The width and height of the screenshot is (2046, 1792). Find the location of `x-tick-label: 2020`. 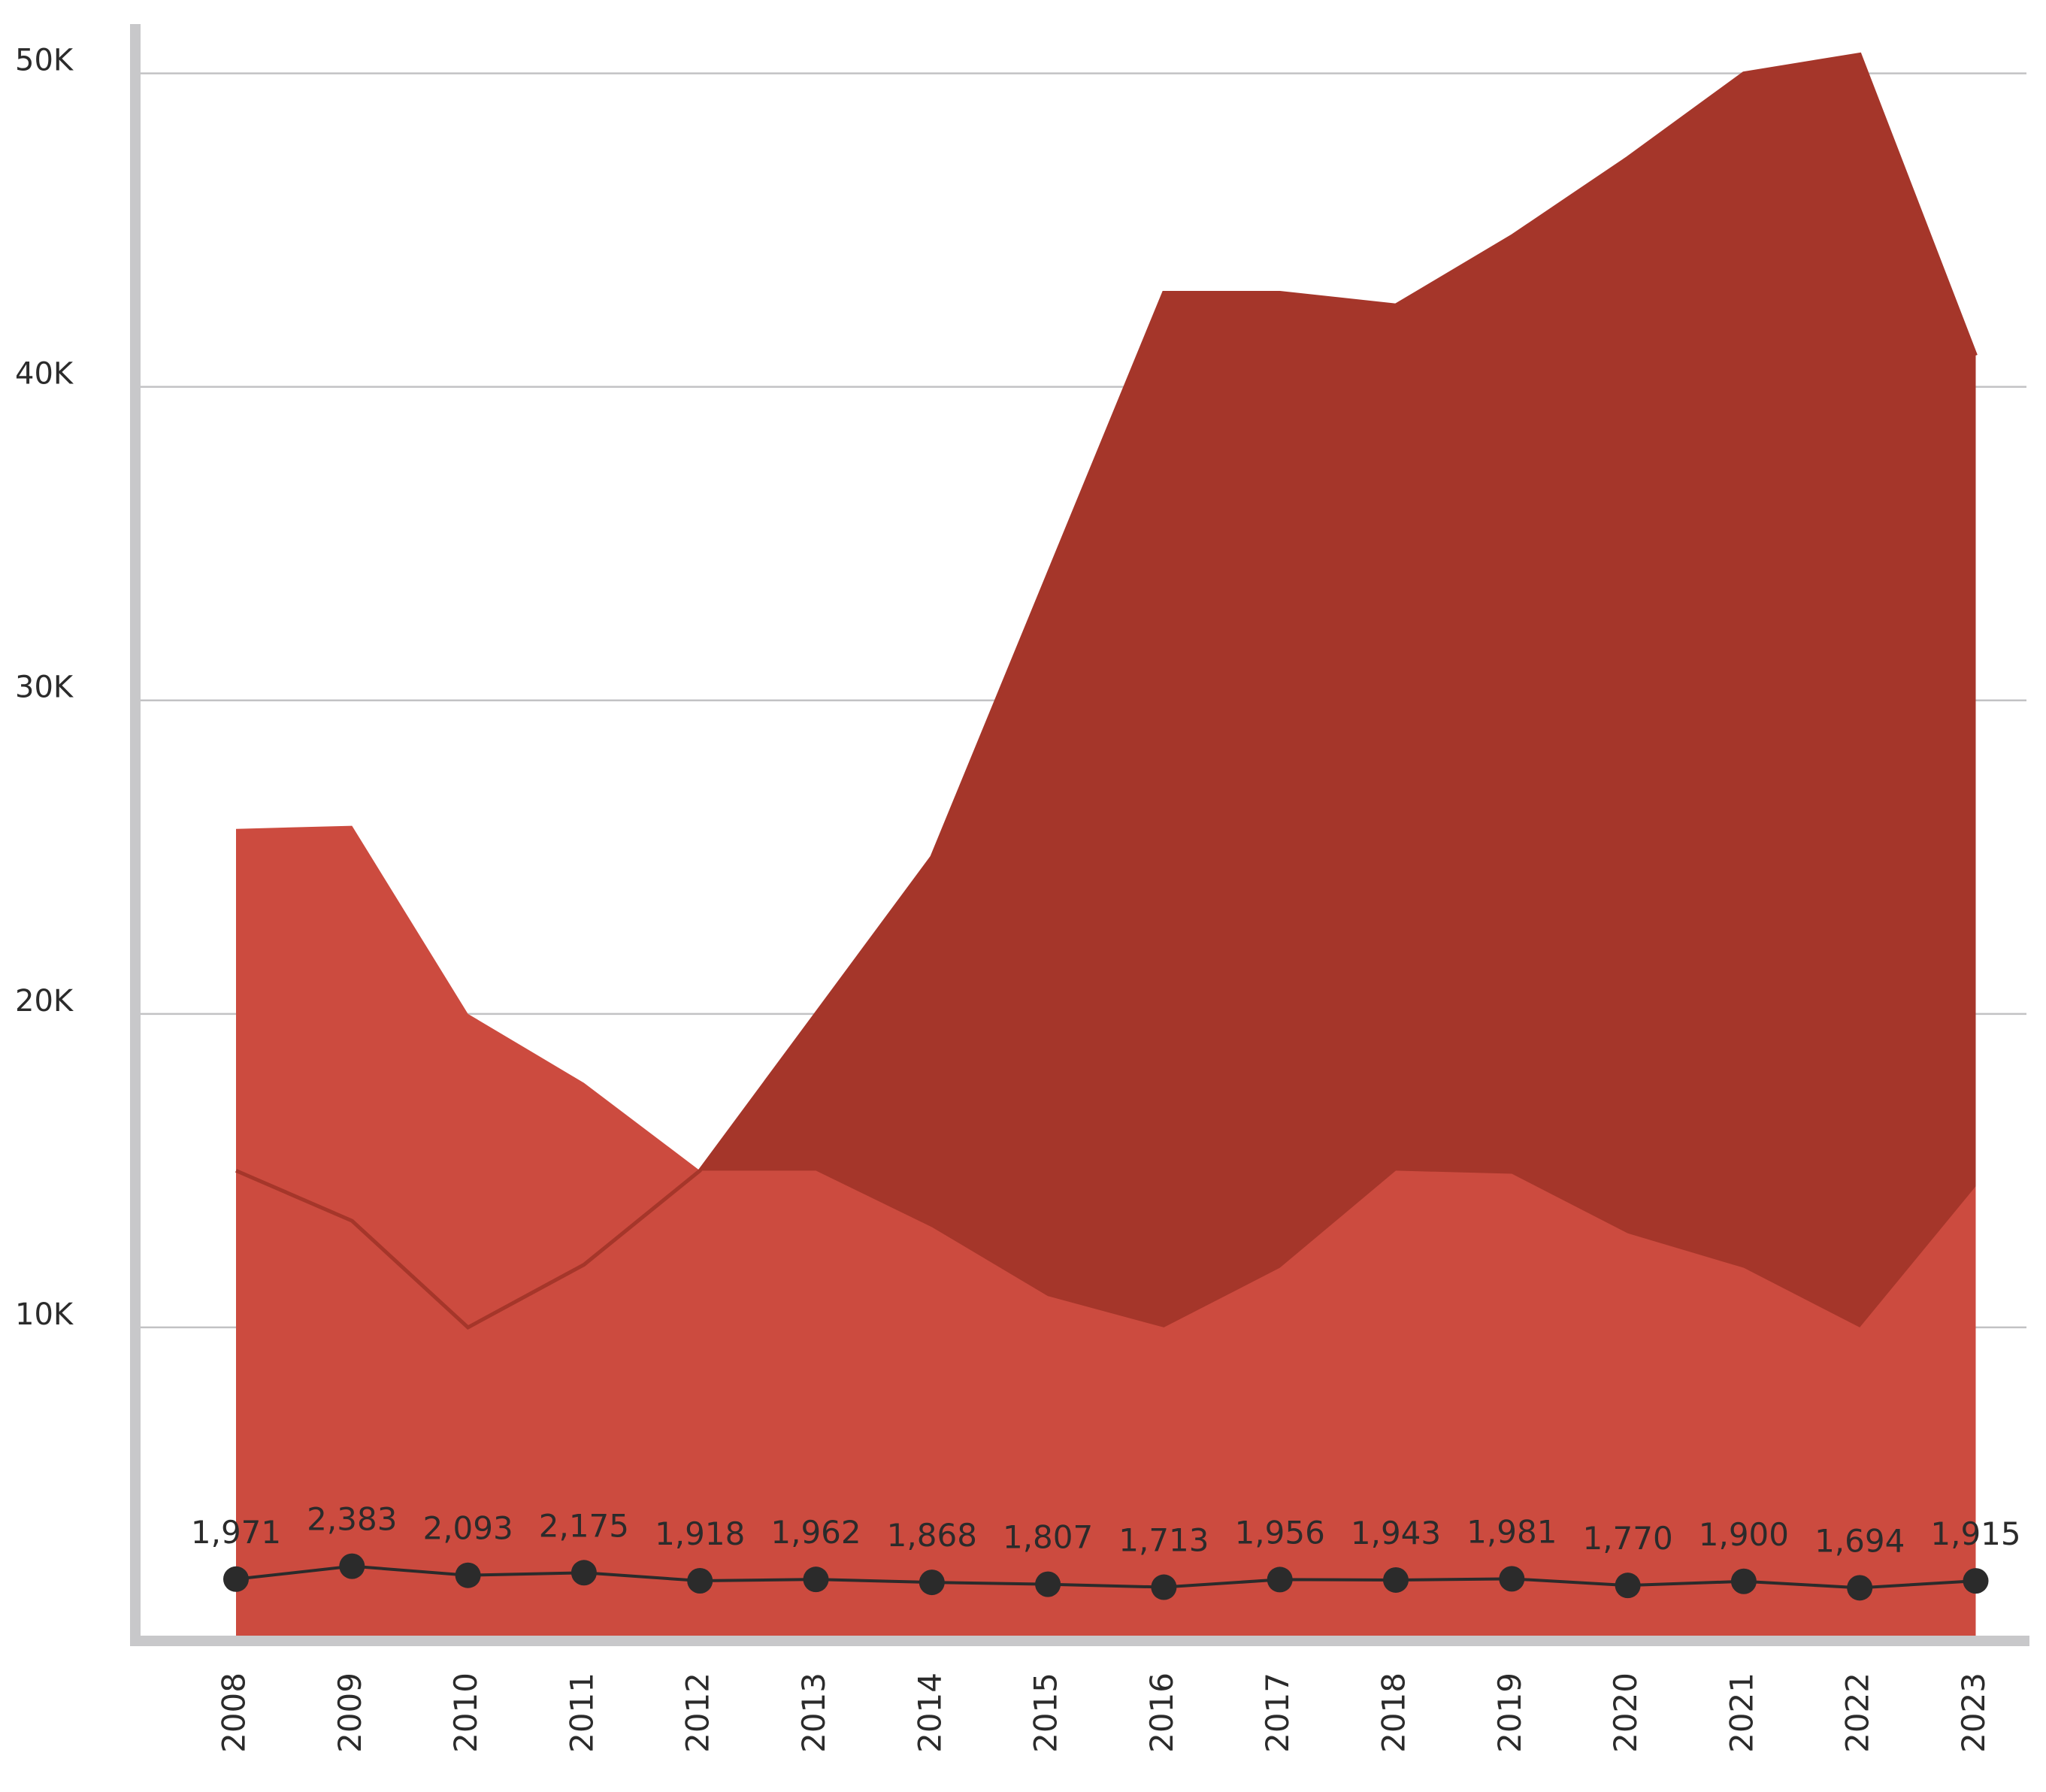

x-tick-label: 2020 is located at coordinates (1625, 1712).